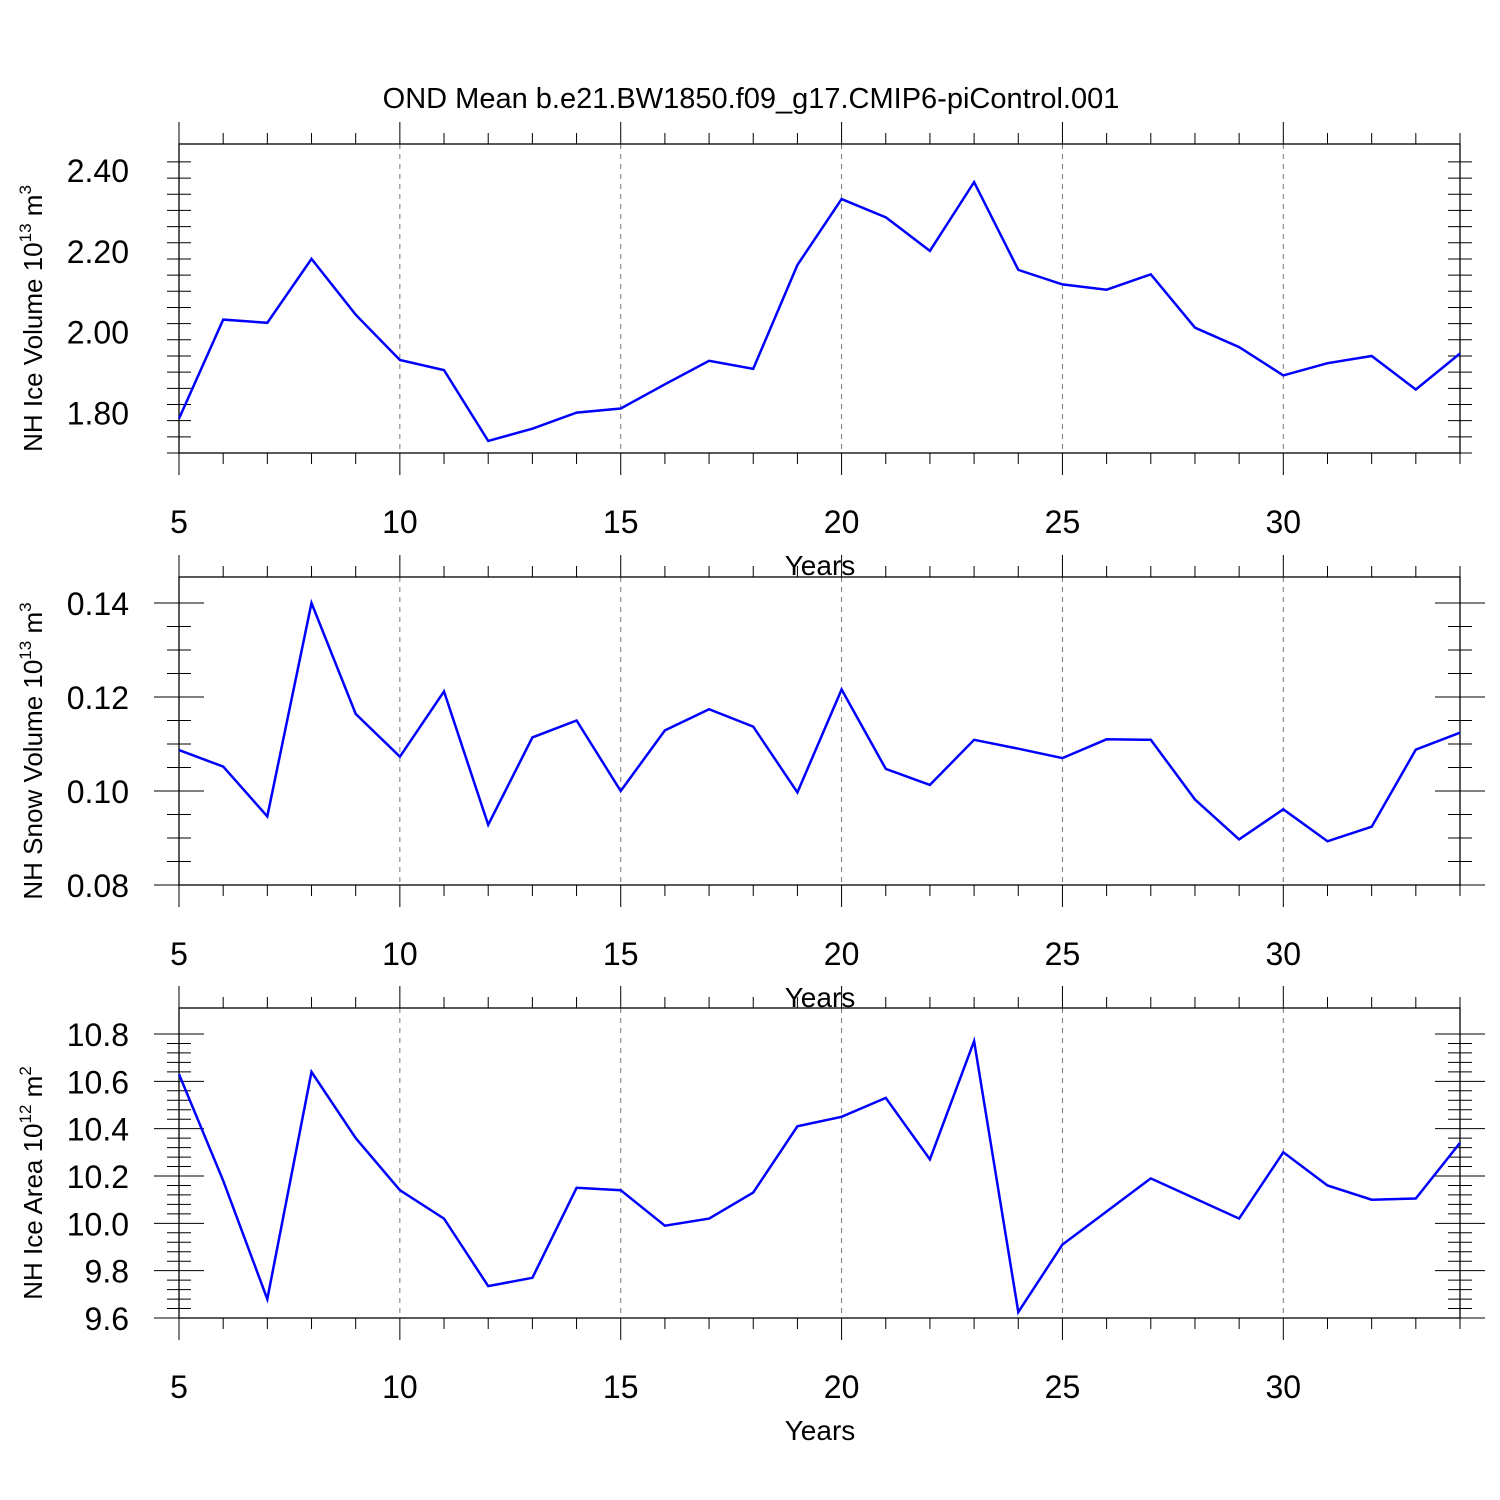 The image size is (1500, 1500). I want to click on panel1-xlabel: Years, so click(820, 565).